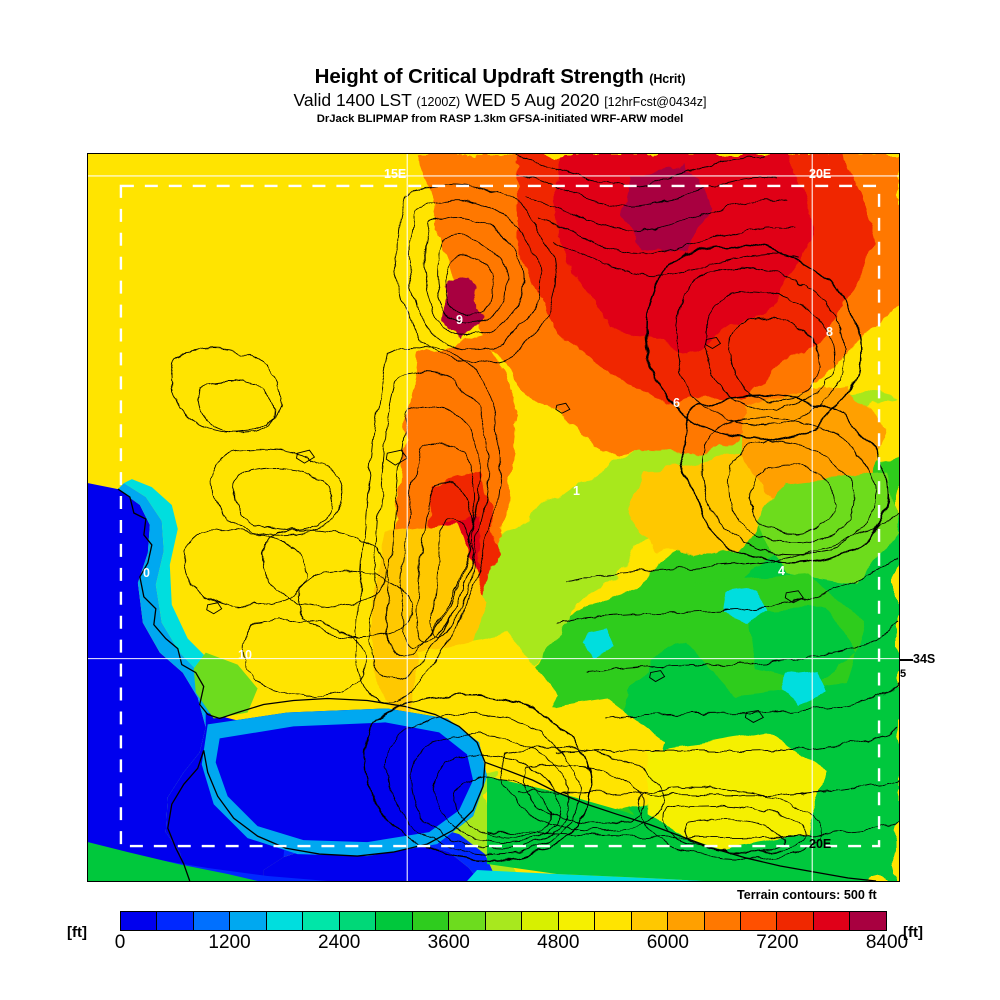 Image resolution: width=1000 pixels, height=1000 pixels. What do you see at coordinates (906, 660) in the screenshot?
I see `lat-tick-mark` at bounding box center [906, 660].